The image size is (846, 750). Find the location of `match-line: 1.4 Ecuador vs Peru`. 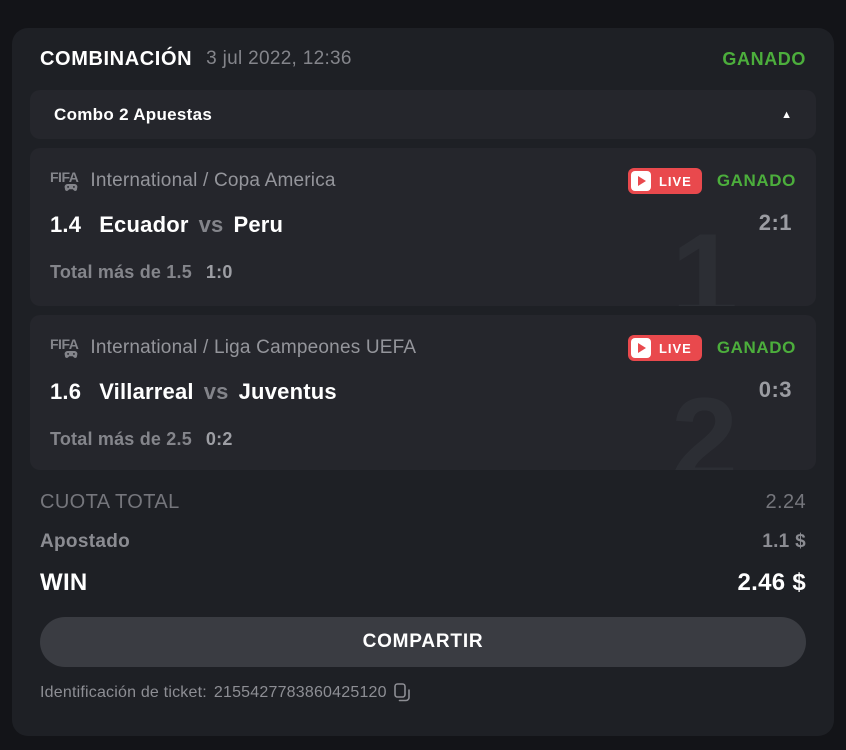

match-line: 1.4 Ecuador vs Peru is located at coordinates (423, 225).